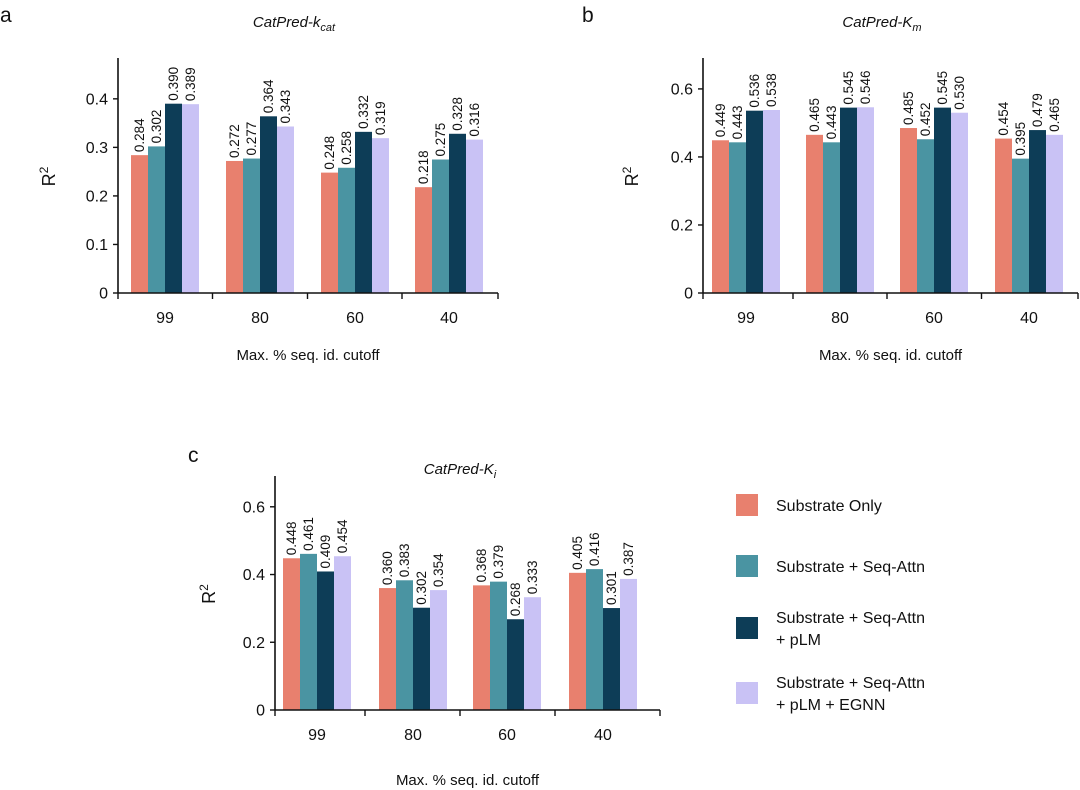  What do you see at coordinates (268, 96) in the screenshot?
I see `data-label: 0.364` at bounding box center [268, 96].